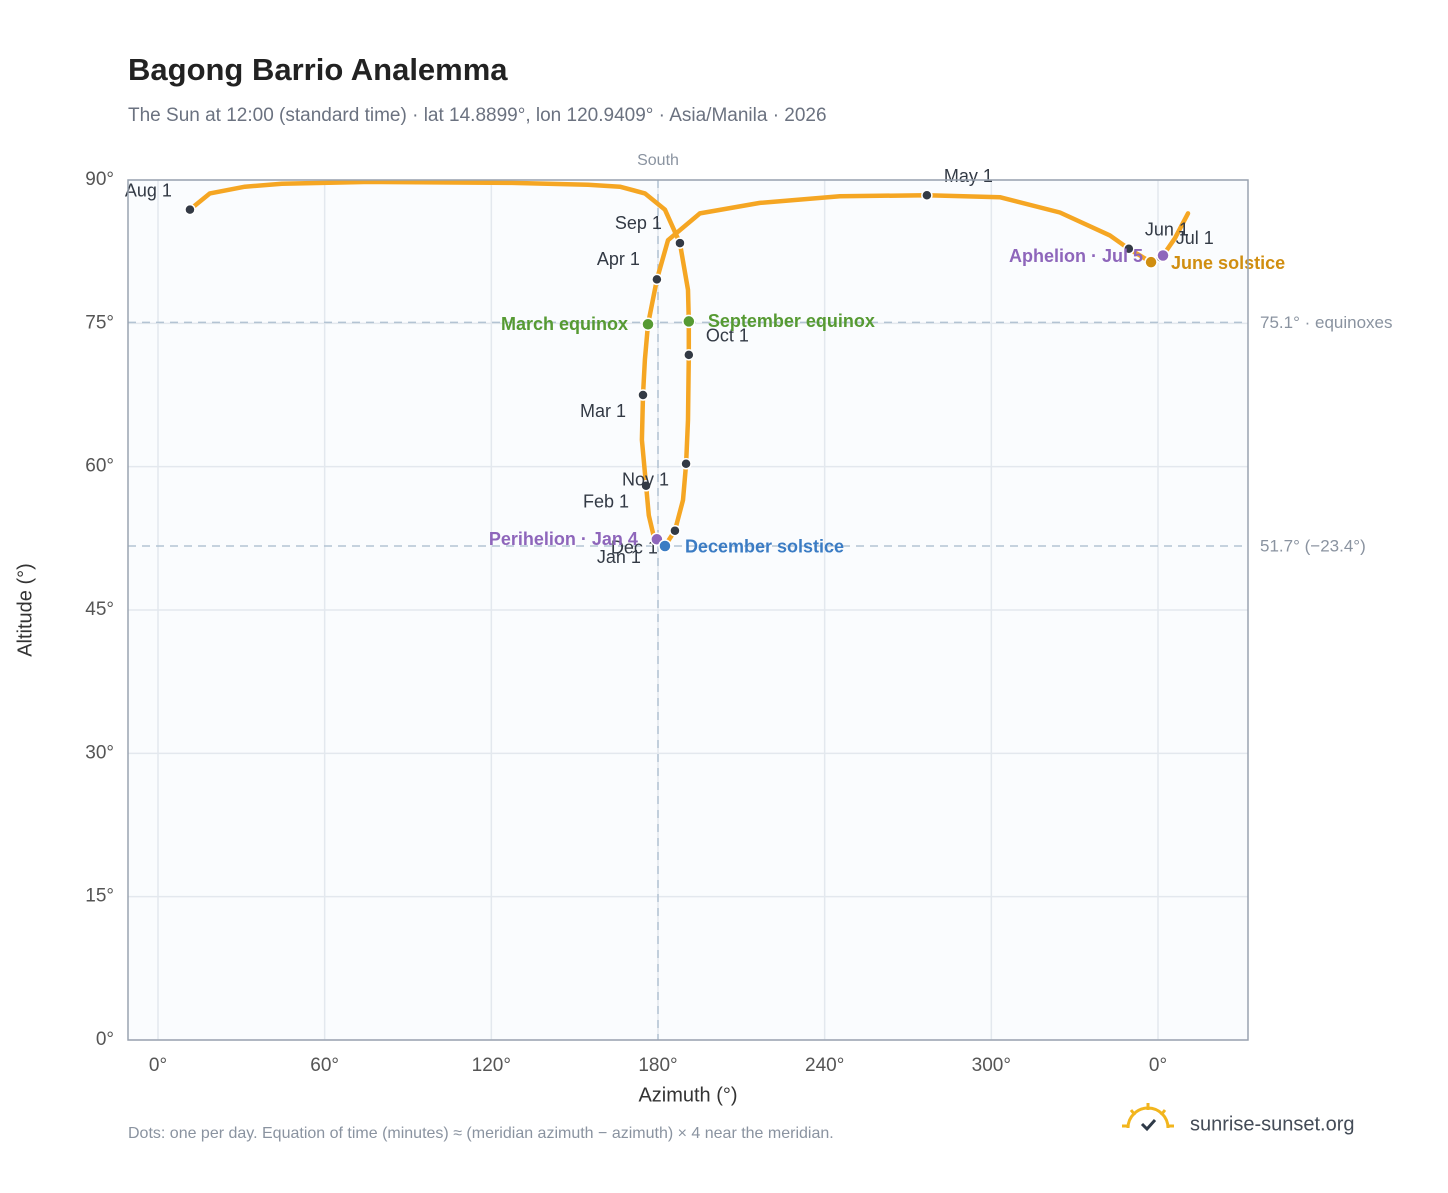 This screenshot has height=1193, width=1448. I want to click on month-label: Aug 1, so click(148, 190).